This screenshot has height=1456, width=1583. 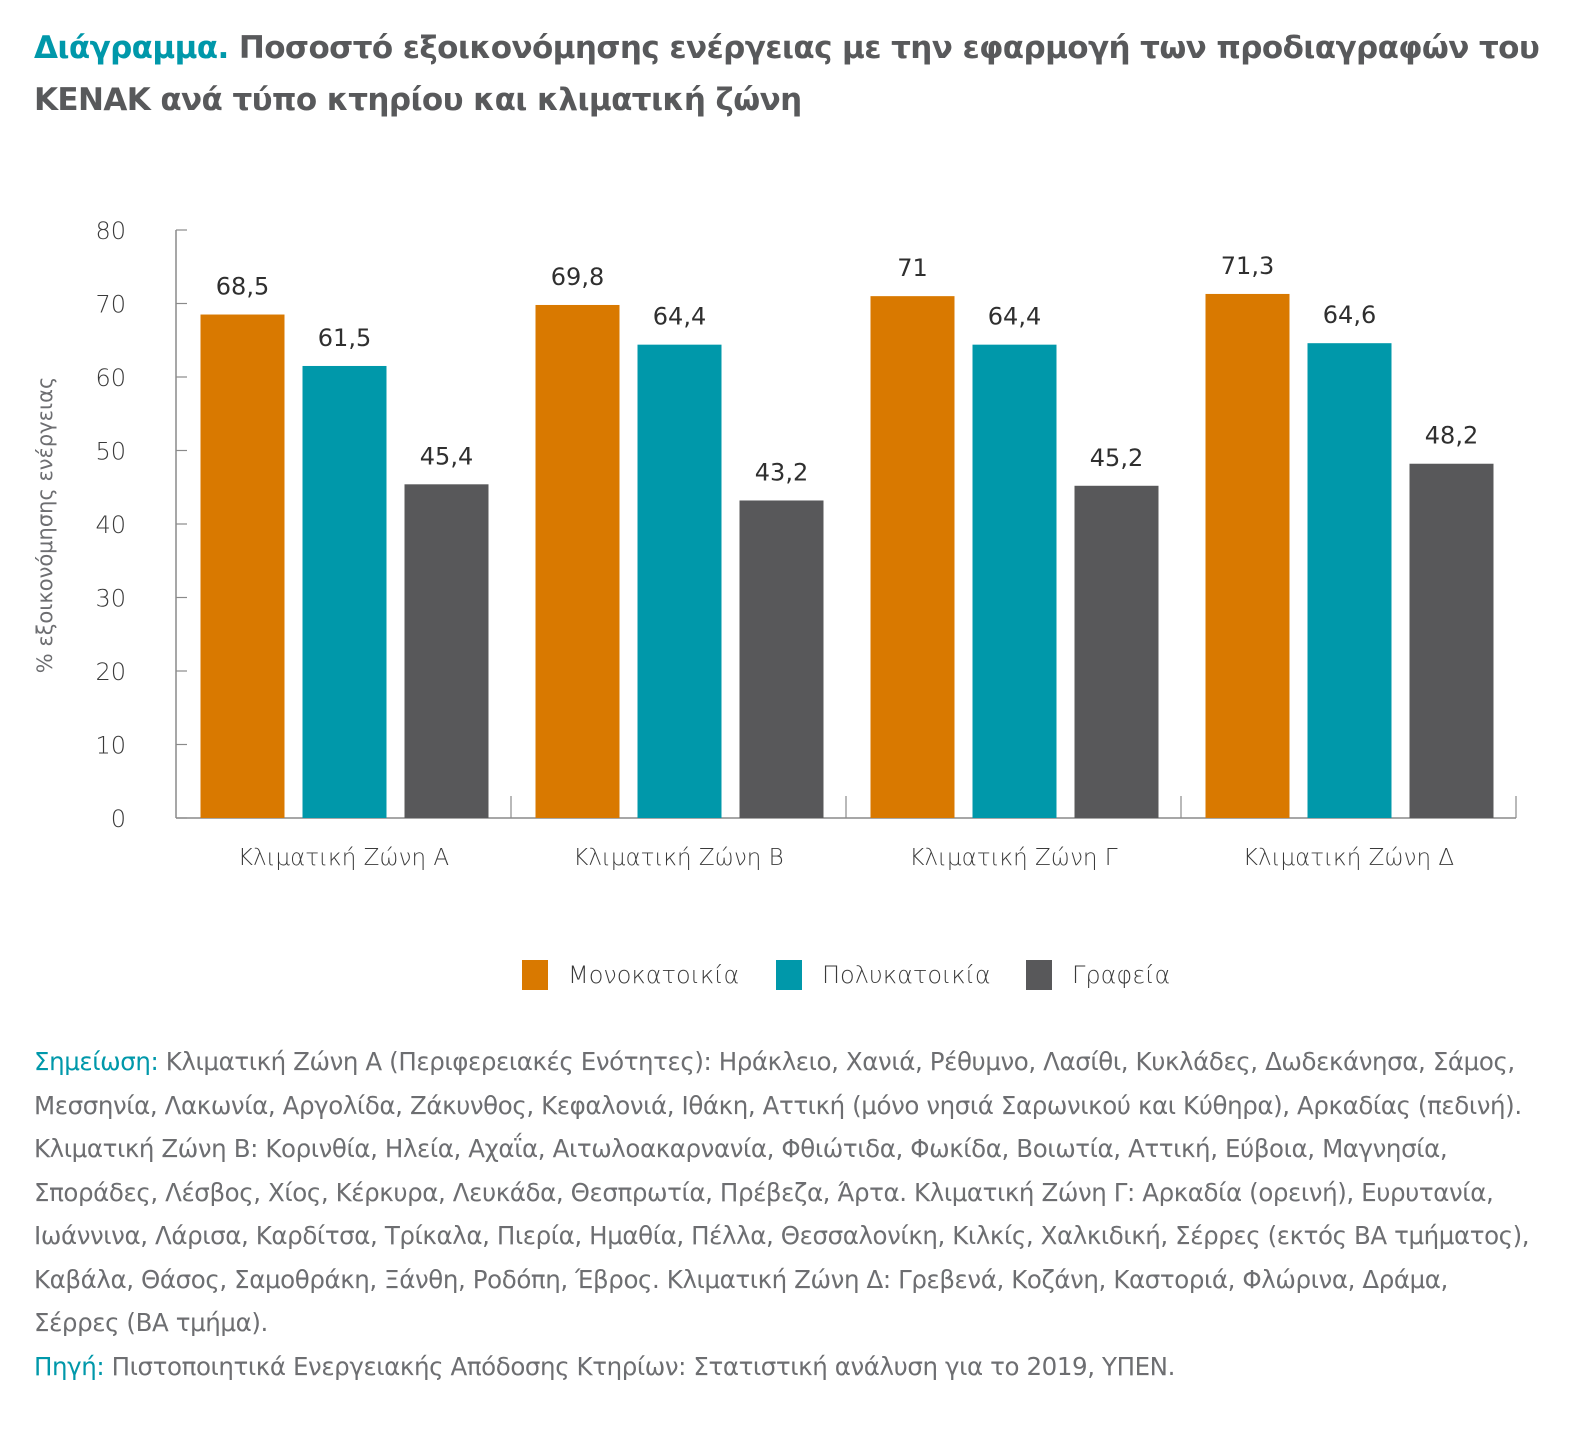 What do you see at coordinates (1121, 975) in the screenshot?
I see `legend-label: Γραφεία` at bounding box center [1121, 975].